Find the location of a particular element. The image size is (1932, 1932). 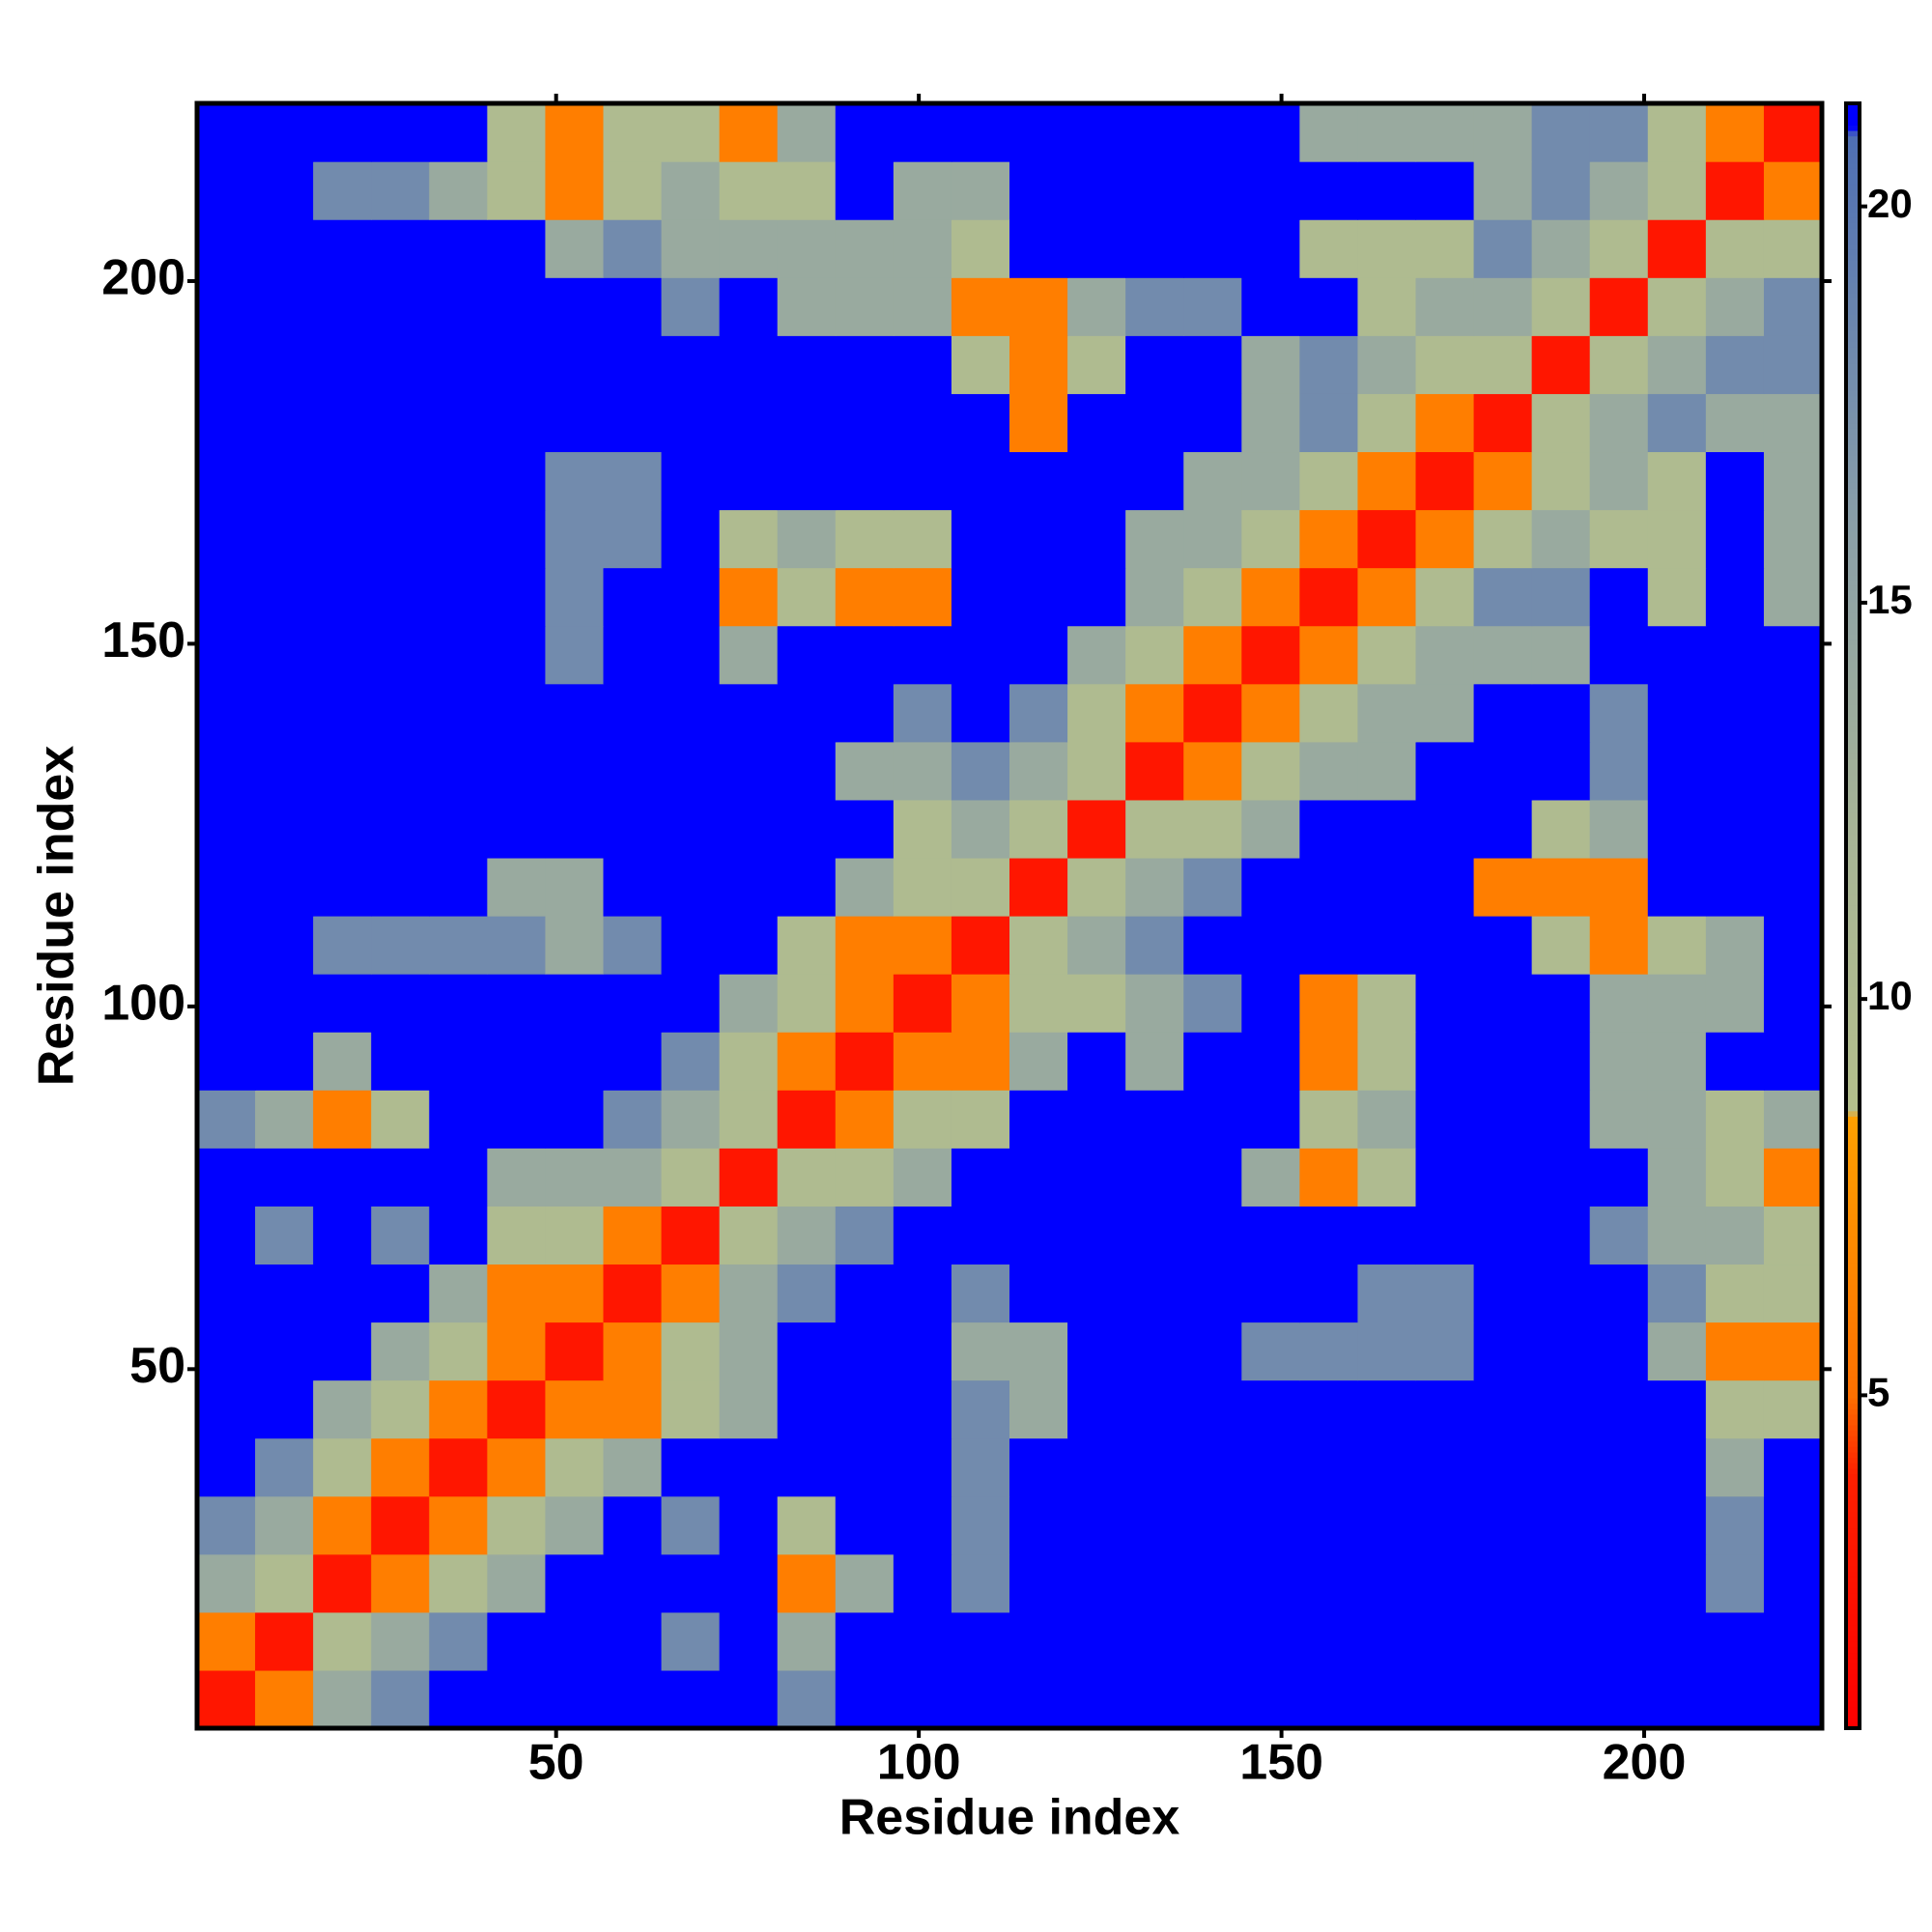

colorbar-tick-label: 5 is located at coordinates (1878, 1391).